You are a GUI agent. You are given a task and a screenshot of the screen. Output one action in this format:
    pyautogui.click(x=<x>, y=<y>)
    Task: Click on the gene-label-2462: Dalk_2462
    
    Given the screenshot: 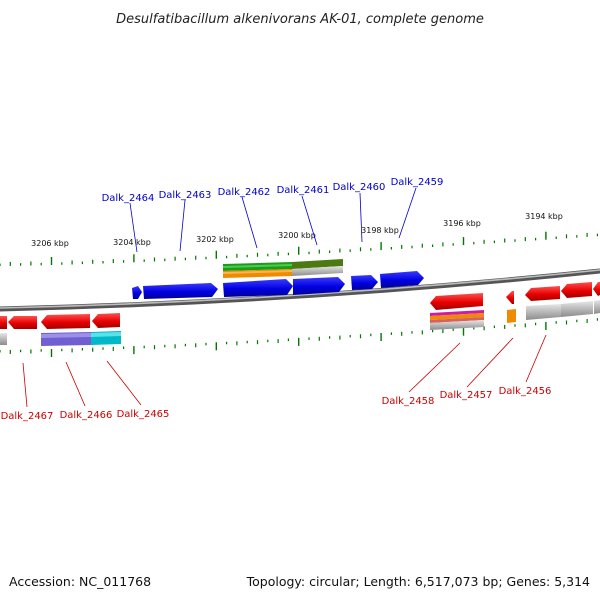 What is the action you would take?
    pyautogui.click(x=244, y=192)
    